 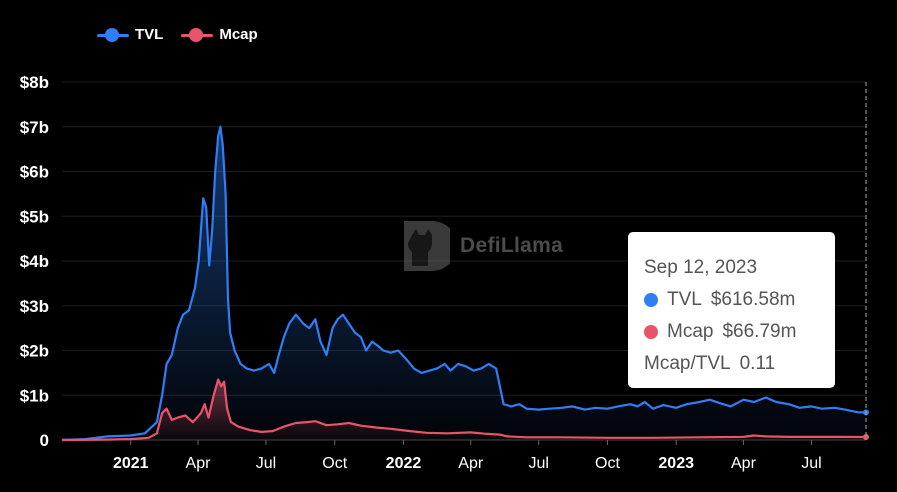 I want to click on y-tick-label: $7b, so click(x=34, y=127).